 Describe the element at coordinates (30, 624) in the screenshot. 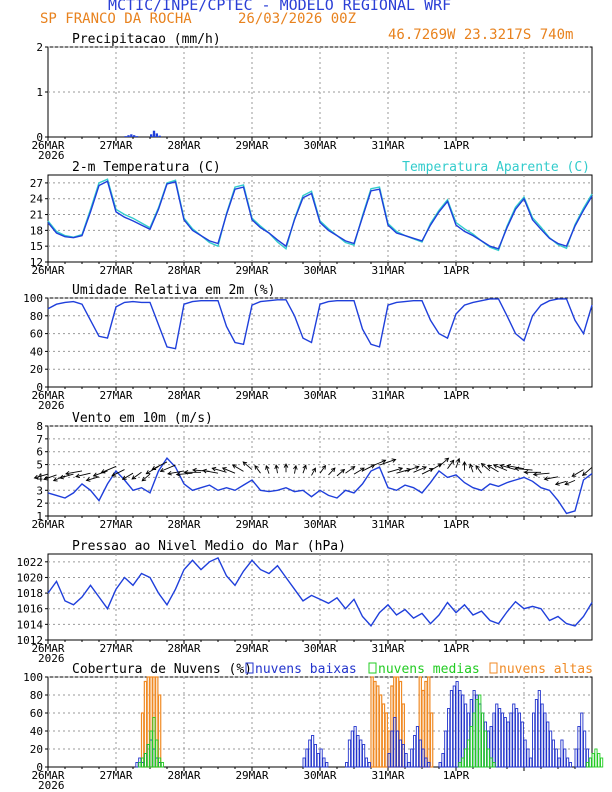

I see `pressure-ytick-label: 1014` at that location.